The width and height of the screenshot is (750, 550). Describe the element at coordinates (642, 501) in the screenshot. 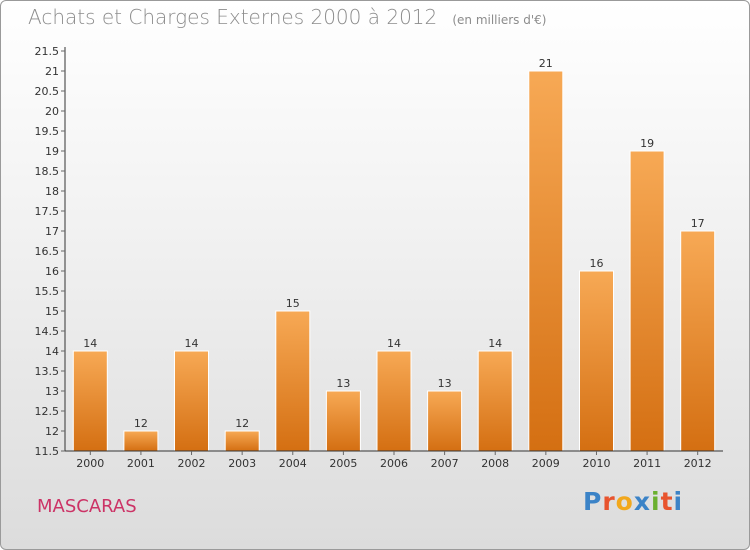

I see `logo-letter: x` at that location.